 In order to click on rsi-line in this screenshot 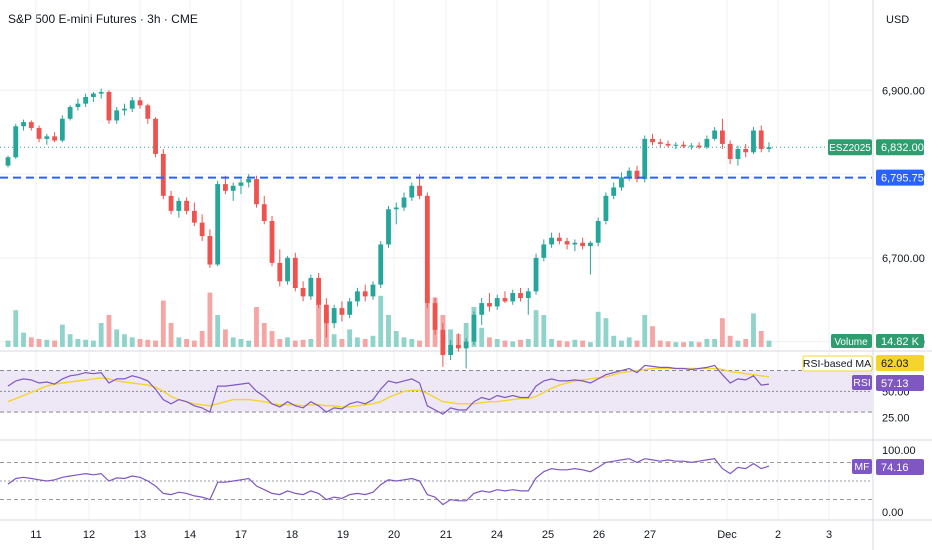, I will do `click(388, 389)`.